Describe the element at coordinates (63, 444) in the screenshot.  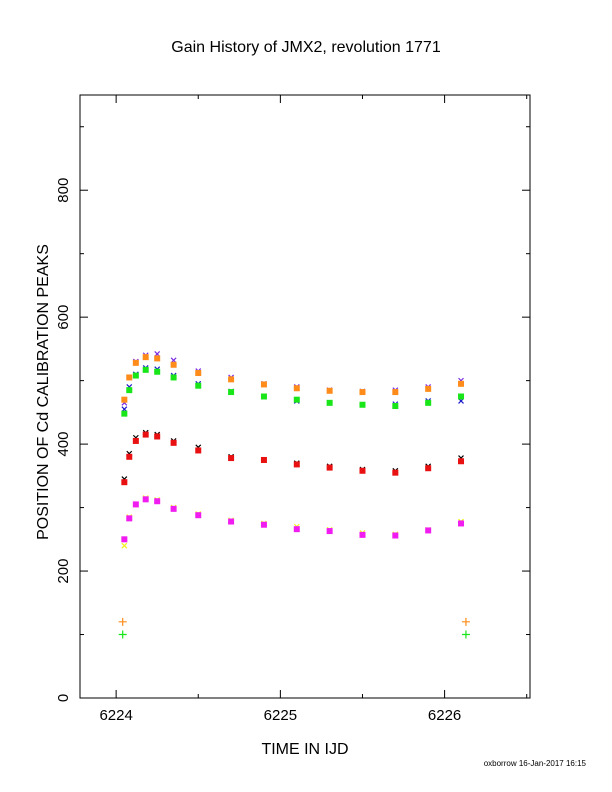
I see `y-tick-label: 400` at that location.